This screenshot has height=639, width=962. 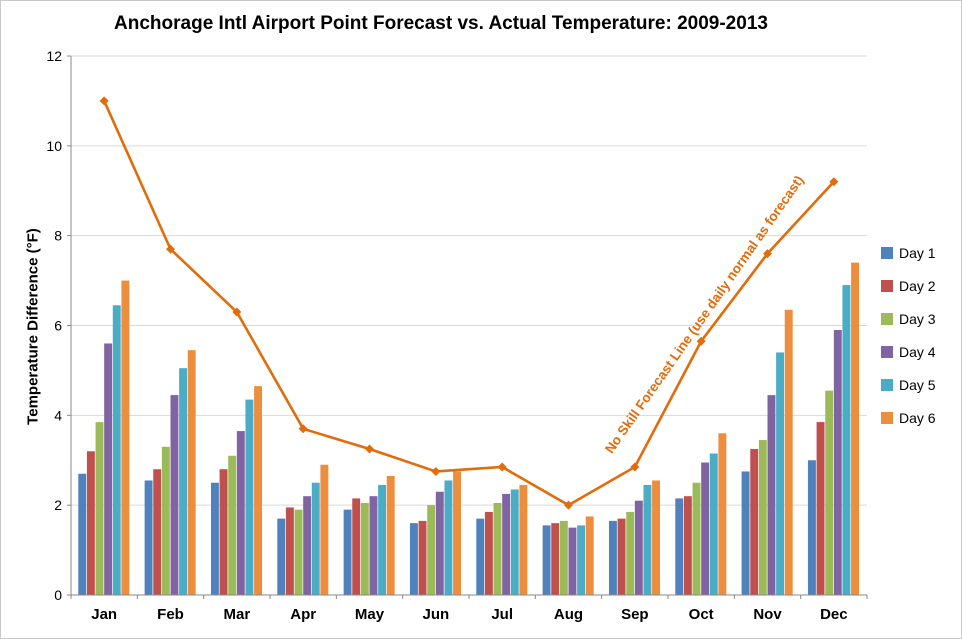 I want to click on bar-day1-may, so click(x=347, y=552).